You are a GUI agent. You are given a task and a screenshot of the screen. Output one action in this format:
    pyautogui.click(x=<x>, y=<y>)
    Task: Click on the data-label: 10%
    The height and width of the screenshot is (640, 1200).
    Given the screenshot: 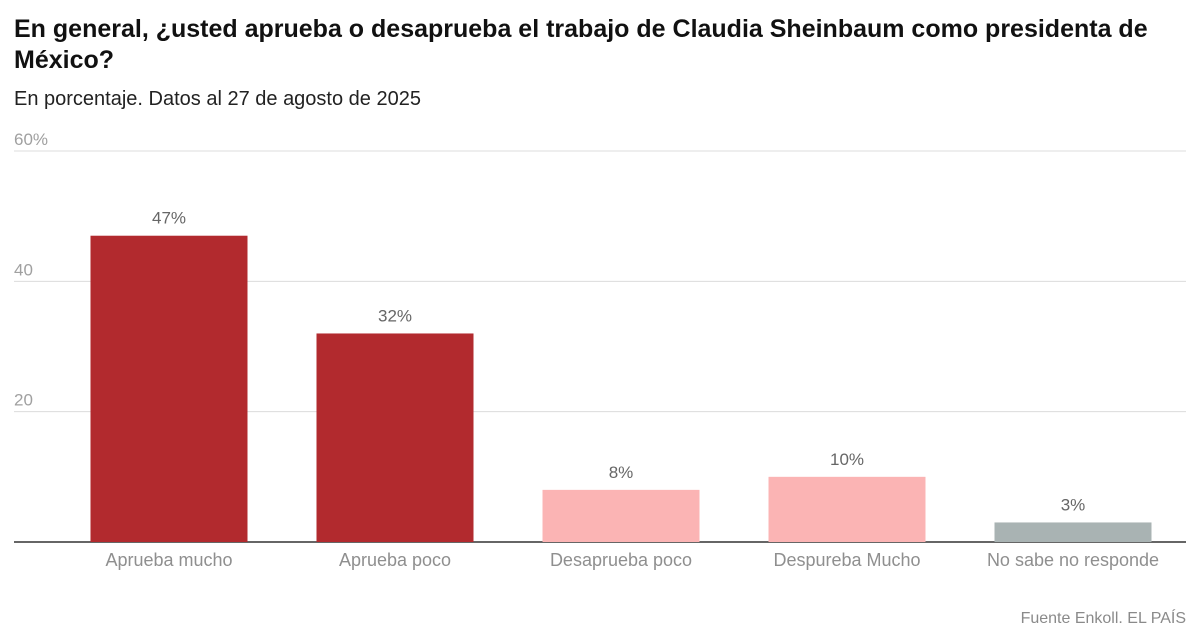 What is the action you would take?
    pyautogui.click(x=847, y=459)
    